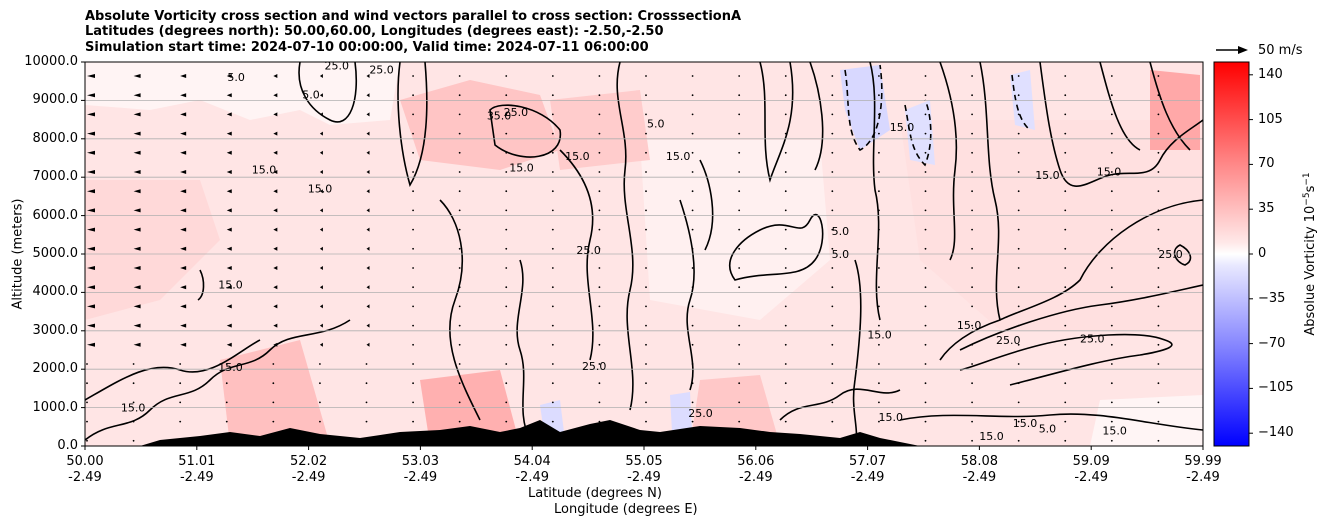 This screenshot has height=526, width=1332. I want to click on low-vorticity-region, so click(735, 230).